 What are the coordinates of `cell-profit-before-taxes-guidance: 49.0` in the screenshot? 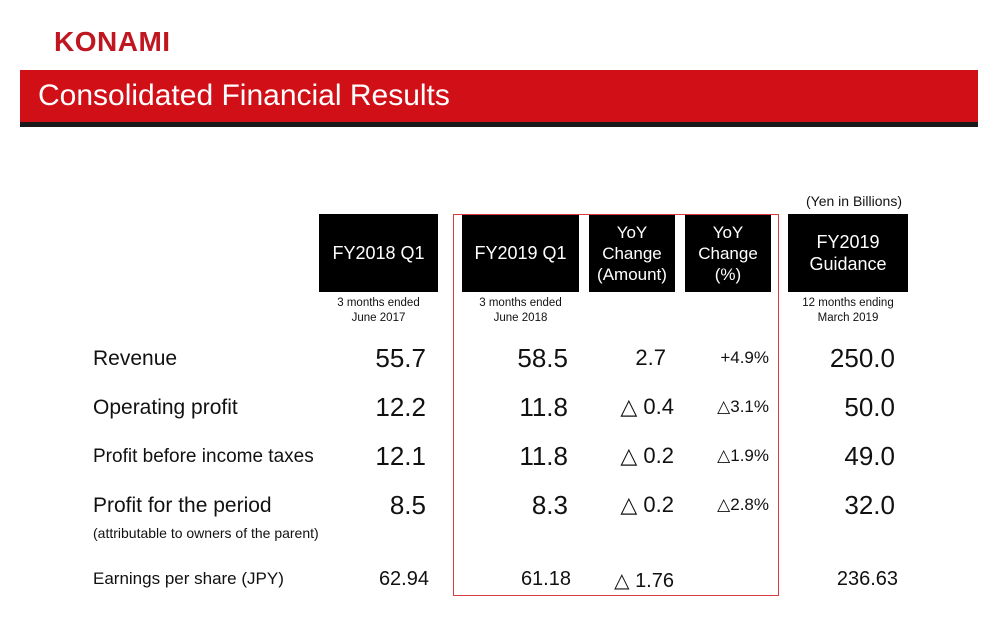 It's located at (869, 456).